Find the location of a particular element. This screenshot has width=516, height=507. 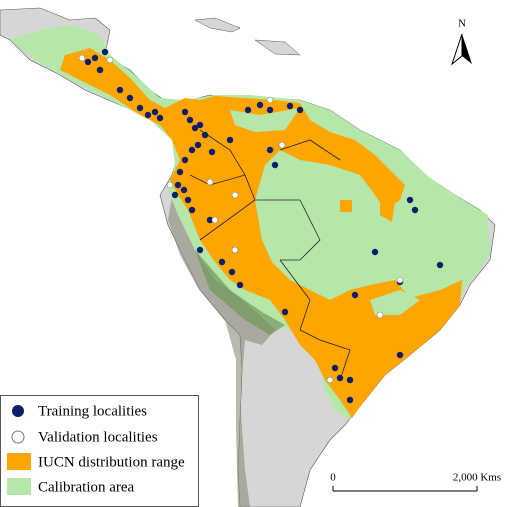

forest-relief is located at coordinates (240, 292).